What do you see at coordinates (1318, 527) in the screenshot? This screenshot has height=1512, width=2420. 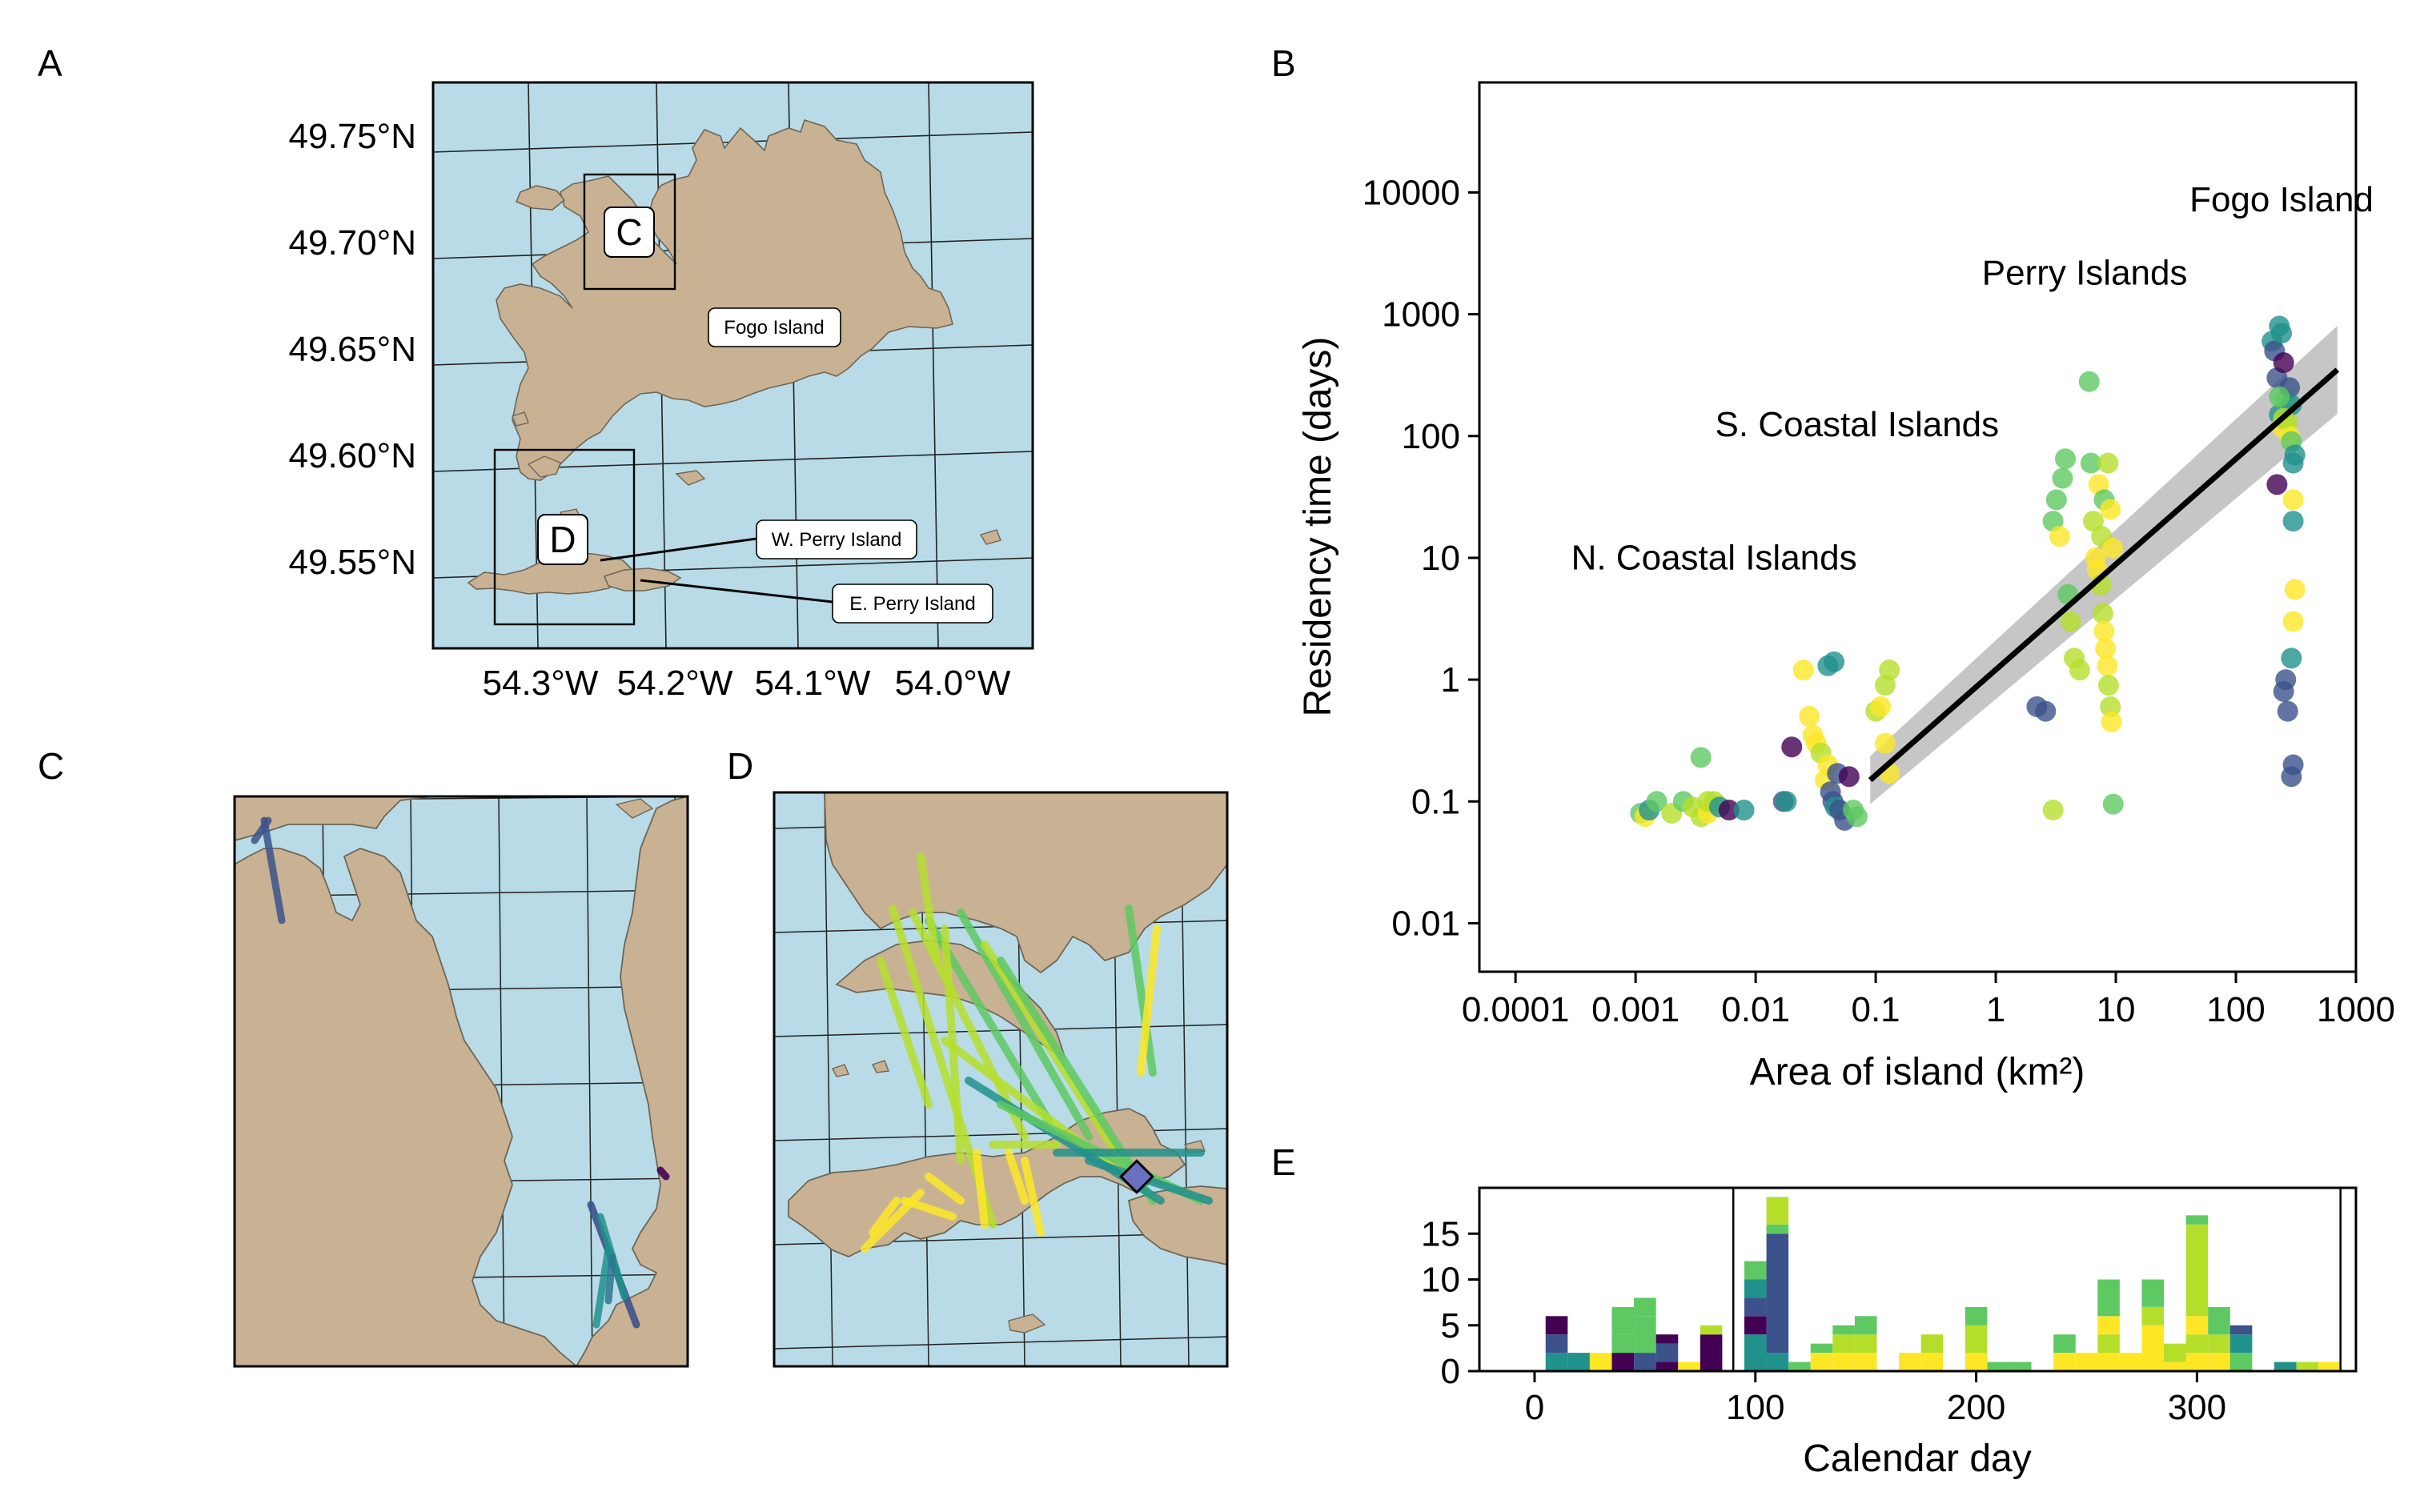 I see `chart-b-ylabel: Residency time (days)` at bounding box center [1318, 527].